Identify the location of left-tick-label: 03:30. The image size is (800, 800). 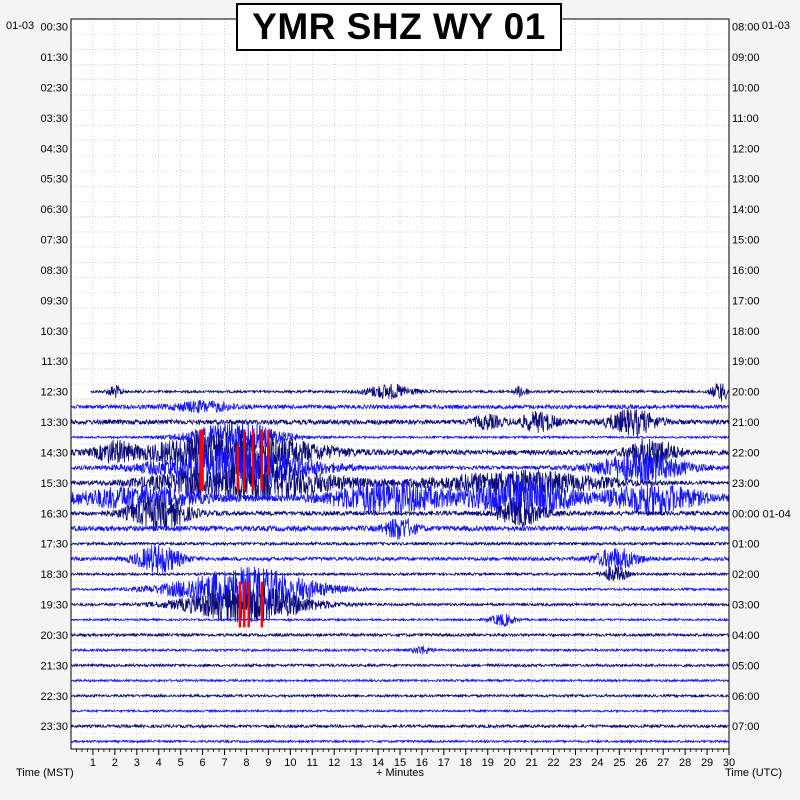
(54, 119).